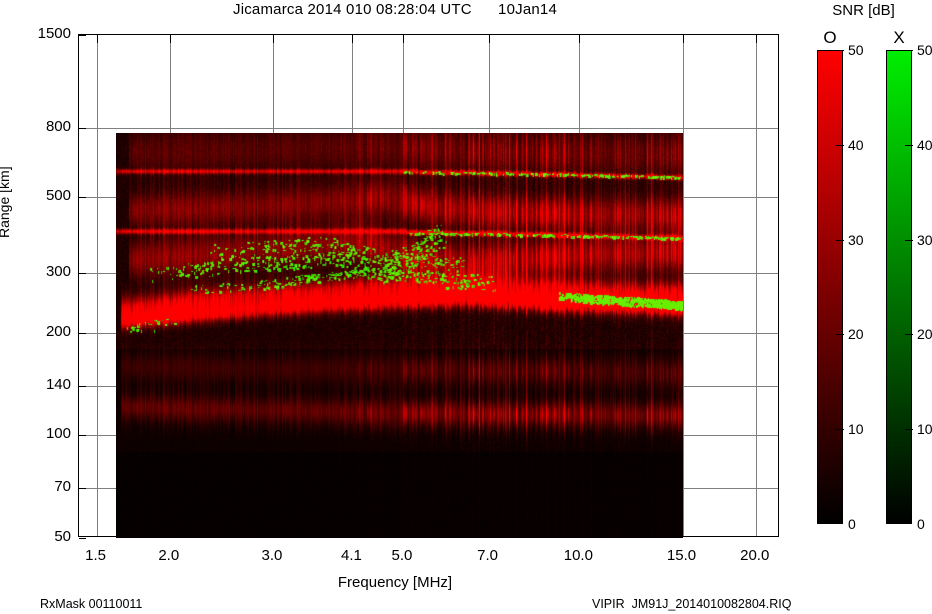 The image size is (932, 614). What do you see at coordinates (54, 33) in the screenshot?
I see `y-tick-label: 1500` at bounding box center [54, 33].